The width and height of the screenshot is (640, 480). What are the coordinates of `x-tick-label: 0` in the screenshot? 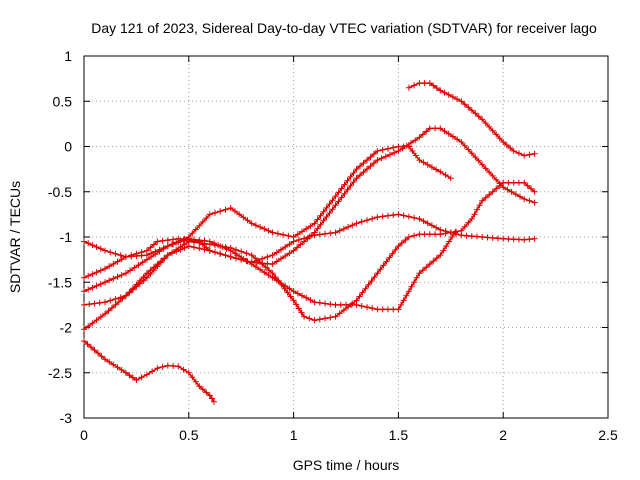 It's located at (84, 435).